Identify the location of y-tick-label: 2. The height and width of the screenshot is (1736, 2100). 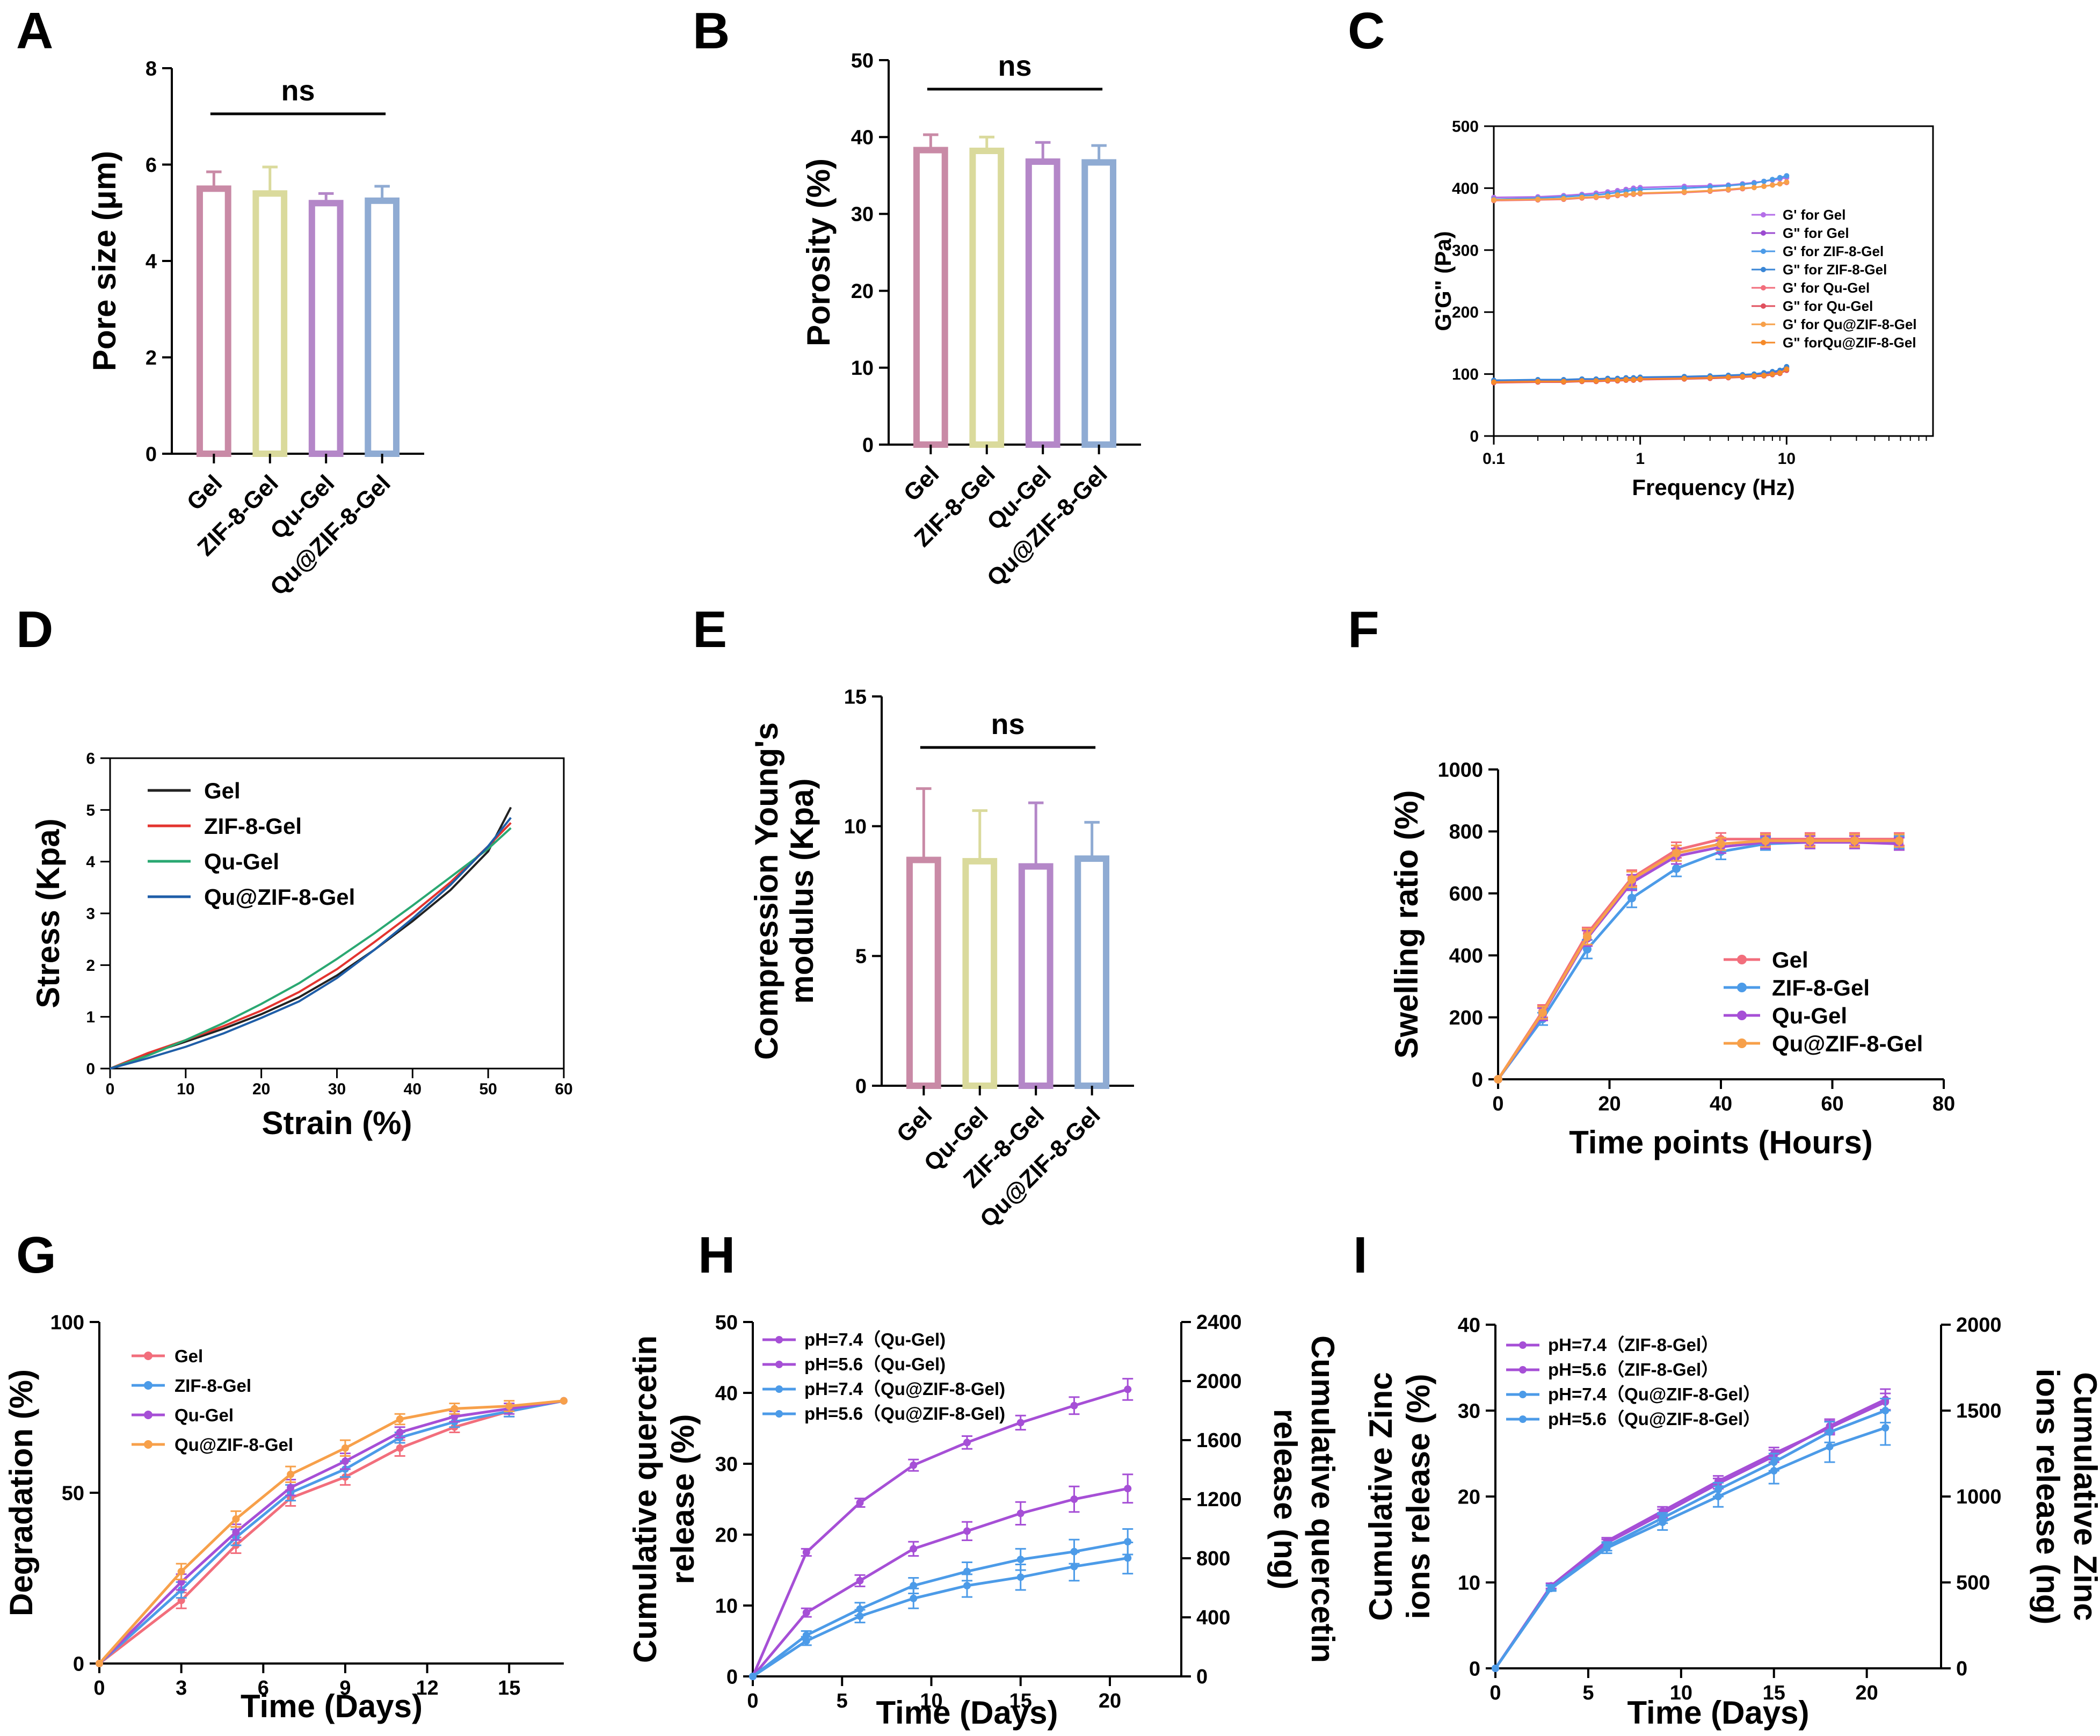
(91, 966).